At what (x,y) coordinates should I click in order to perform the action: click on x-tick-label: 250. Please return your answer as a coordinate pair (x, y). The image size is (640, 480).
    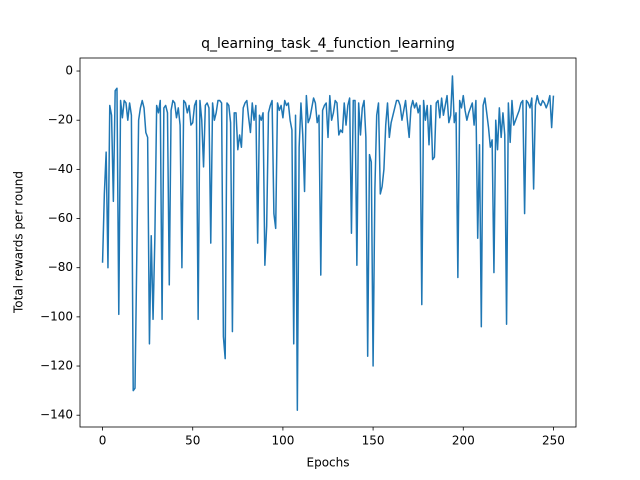
    Looking at the image, I should click on (553, 441).